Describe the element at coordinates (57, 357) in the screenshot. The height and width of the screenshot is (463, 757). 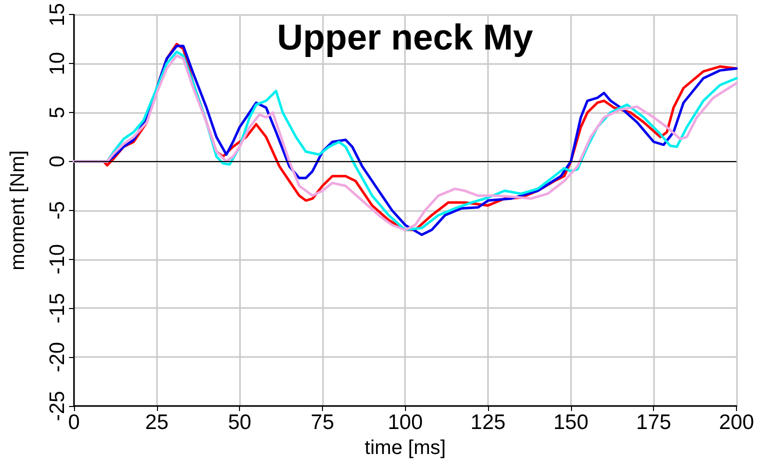
I see `y-tick-label: -20` at that location.